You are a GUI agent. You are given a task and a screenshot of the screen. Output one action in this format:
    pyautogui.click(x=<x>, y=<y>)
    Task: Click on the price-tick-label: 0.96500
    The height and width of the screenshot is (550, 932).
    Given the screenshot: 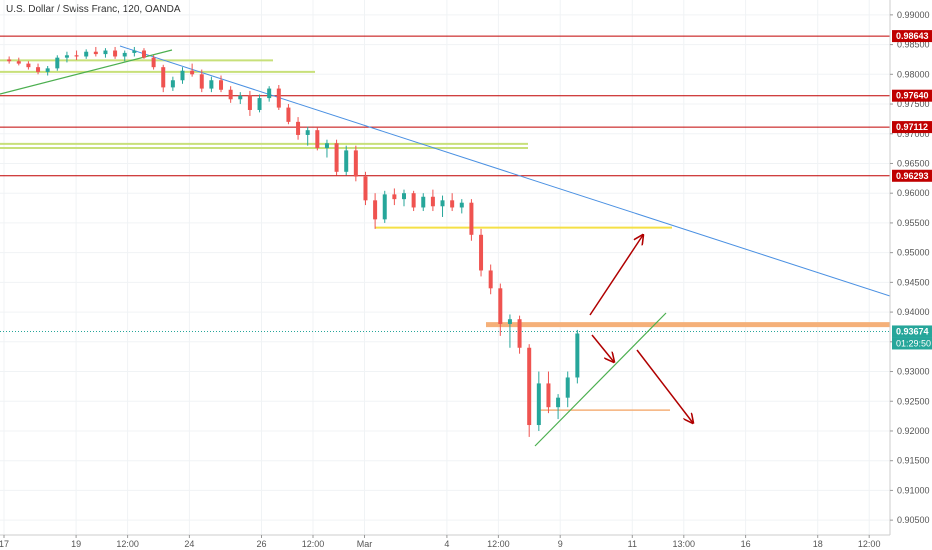 What is the action you would take?
    pyautogui.click(x=913, y=163)
    